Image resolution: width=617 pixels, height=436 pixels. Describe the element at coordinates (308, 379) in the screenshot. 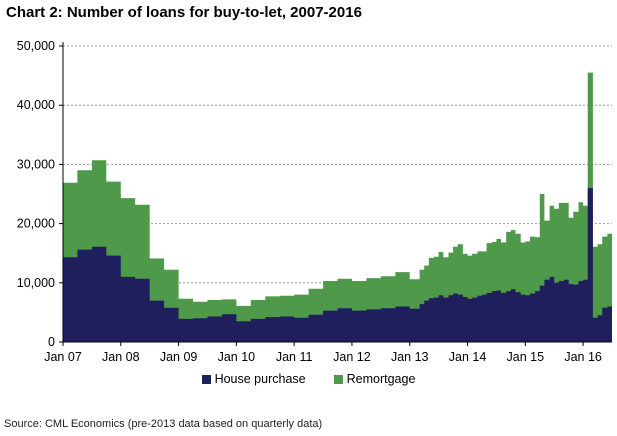

I see `legend: House purchase Remortgage` at that location.